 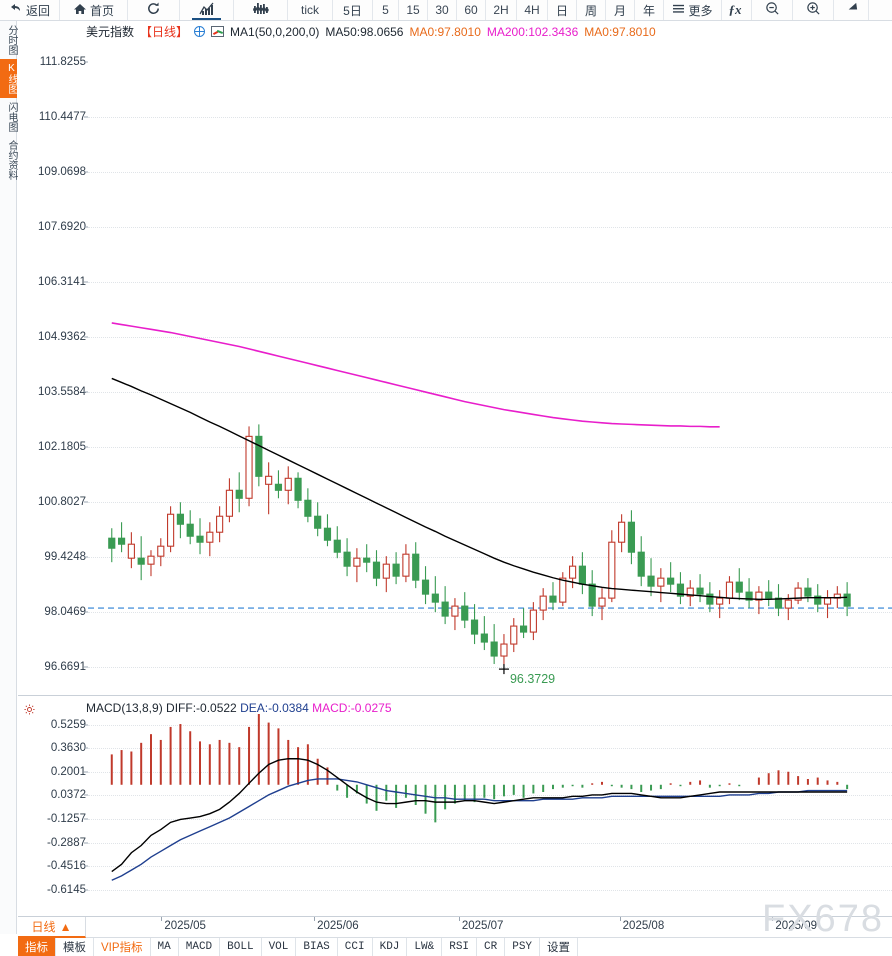 I want to click on refresh-button, so click(x=154, y=10).